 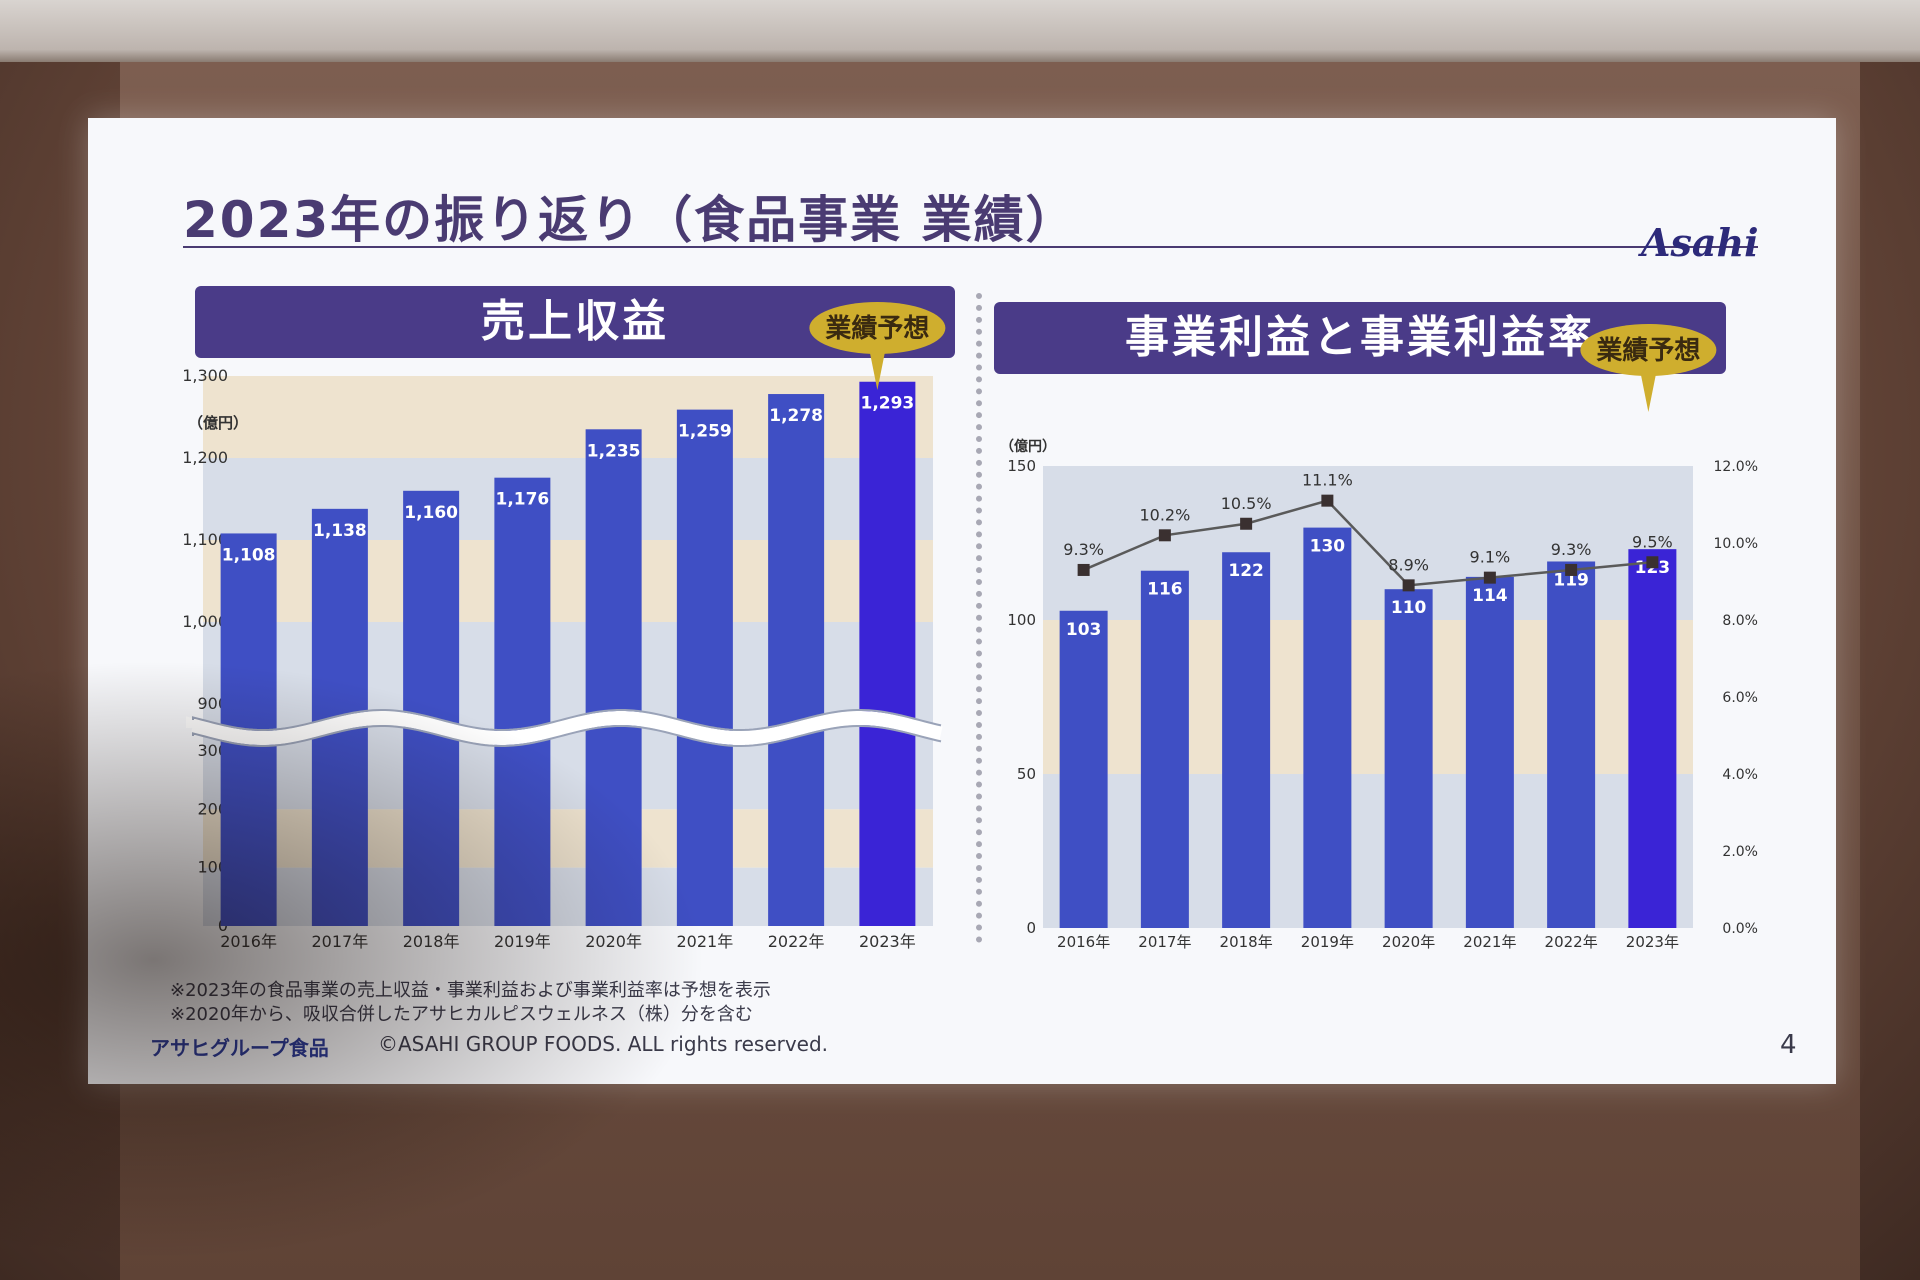 What do you see at coordinates (1026, 774) in the screenshot?
I see `y-tick-label: 50` at bounding box center [1026, 774].